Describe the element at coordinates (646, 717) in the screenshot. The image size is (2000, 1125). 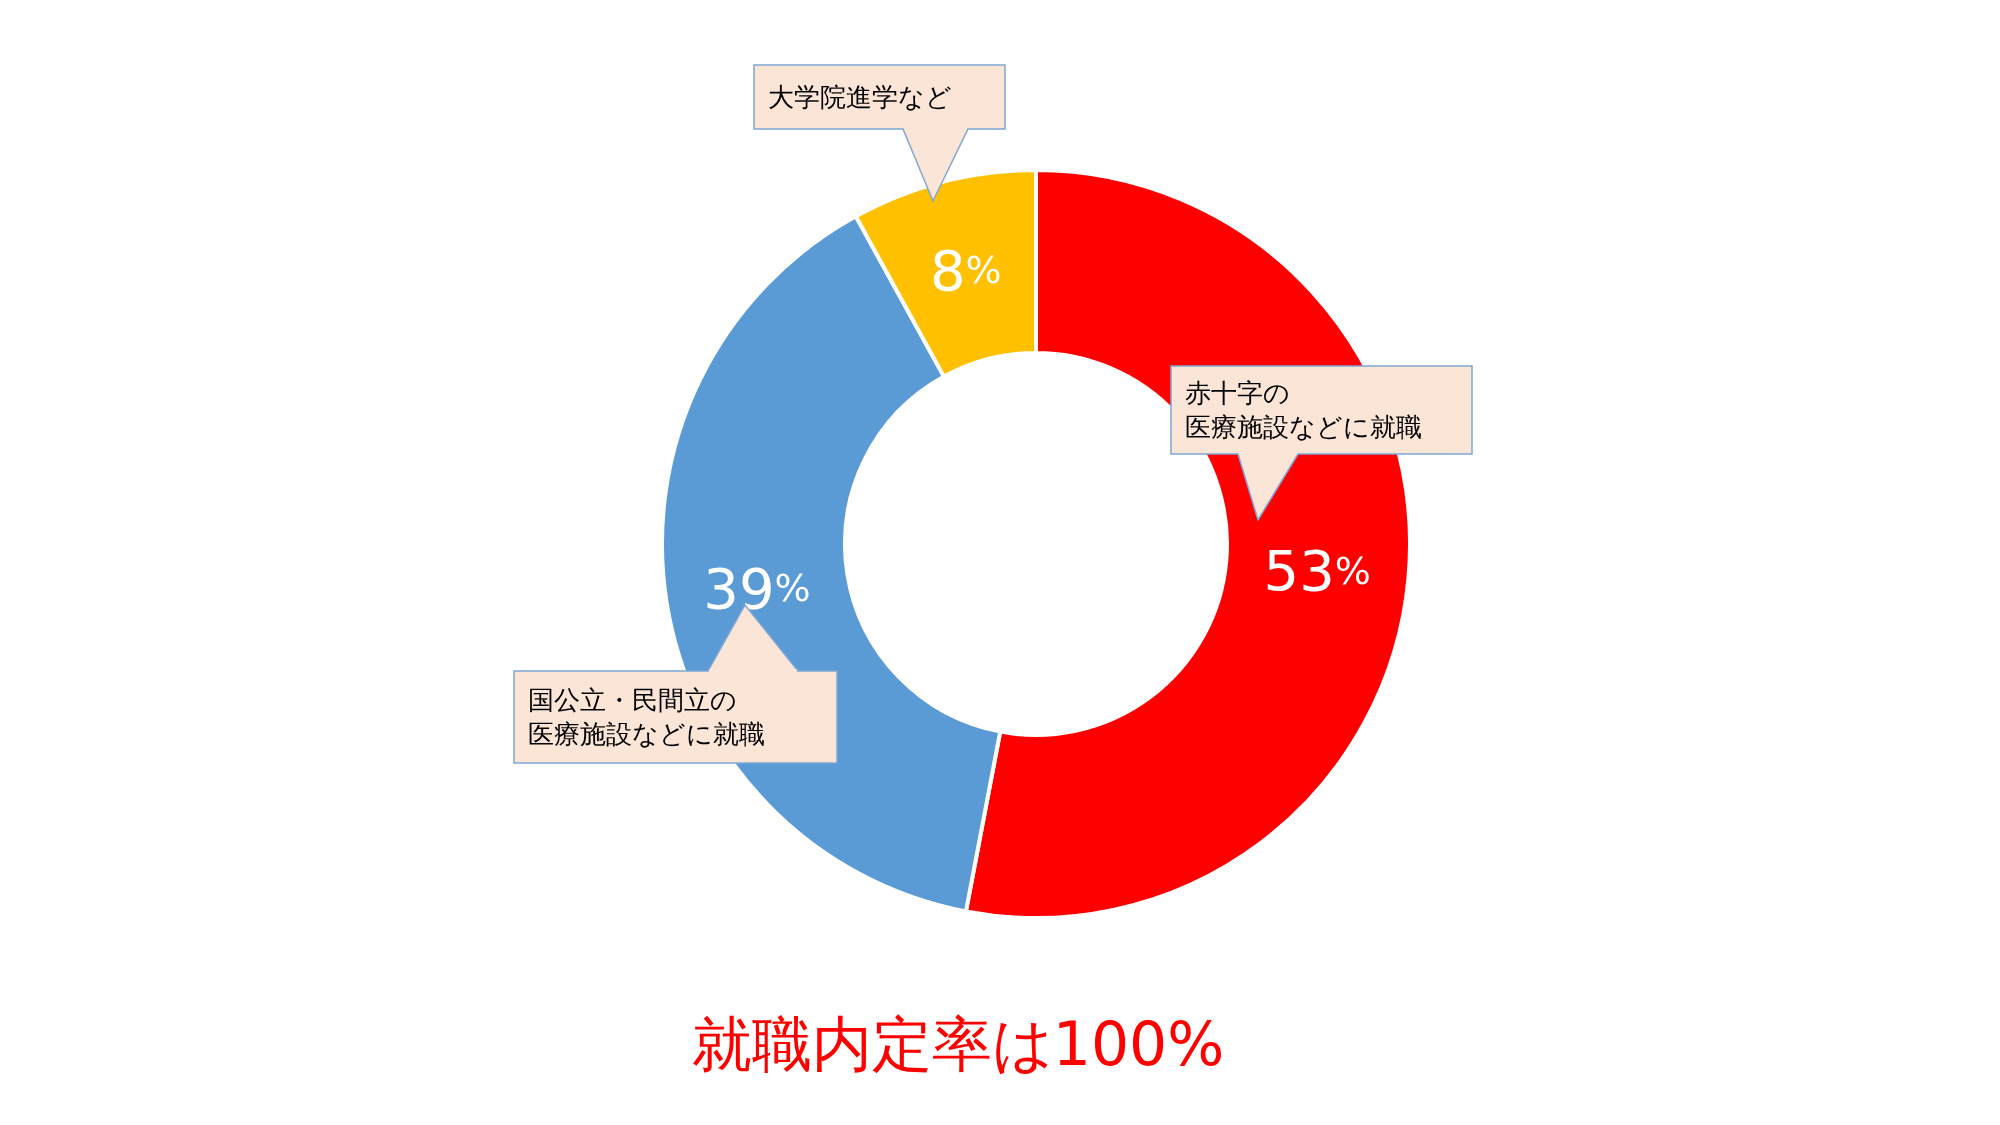
I see `slice-label: 国公立・民間立の医療施設などに就職` at that location.